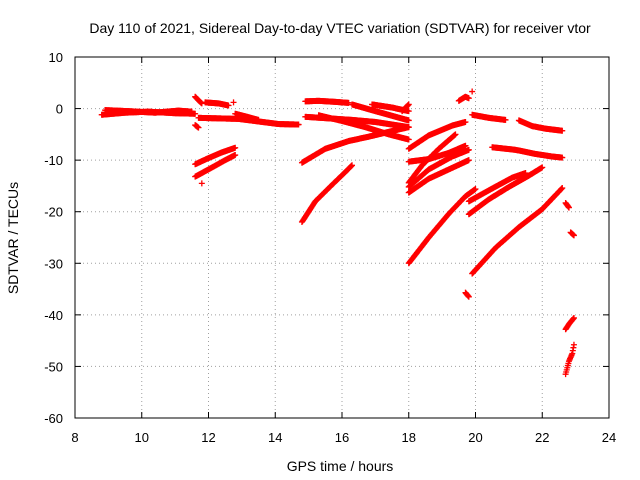 The height and width of the screenshot is (480, 640). What do you see at coordinates (475, 437) in the screenshot?
I see `x-tick-label: 20` at bounding box center [475, 437].